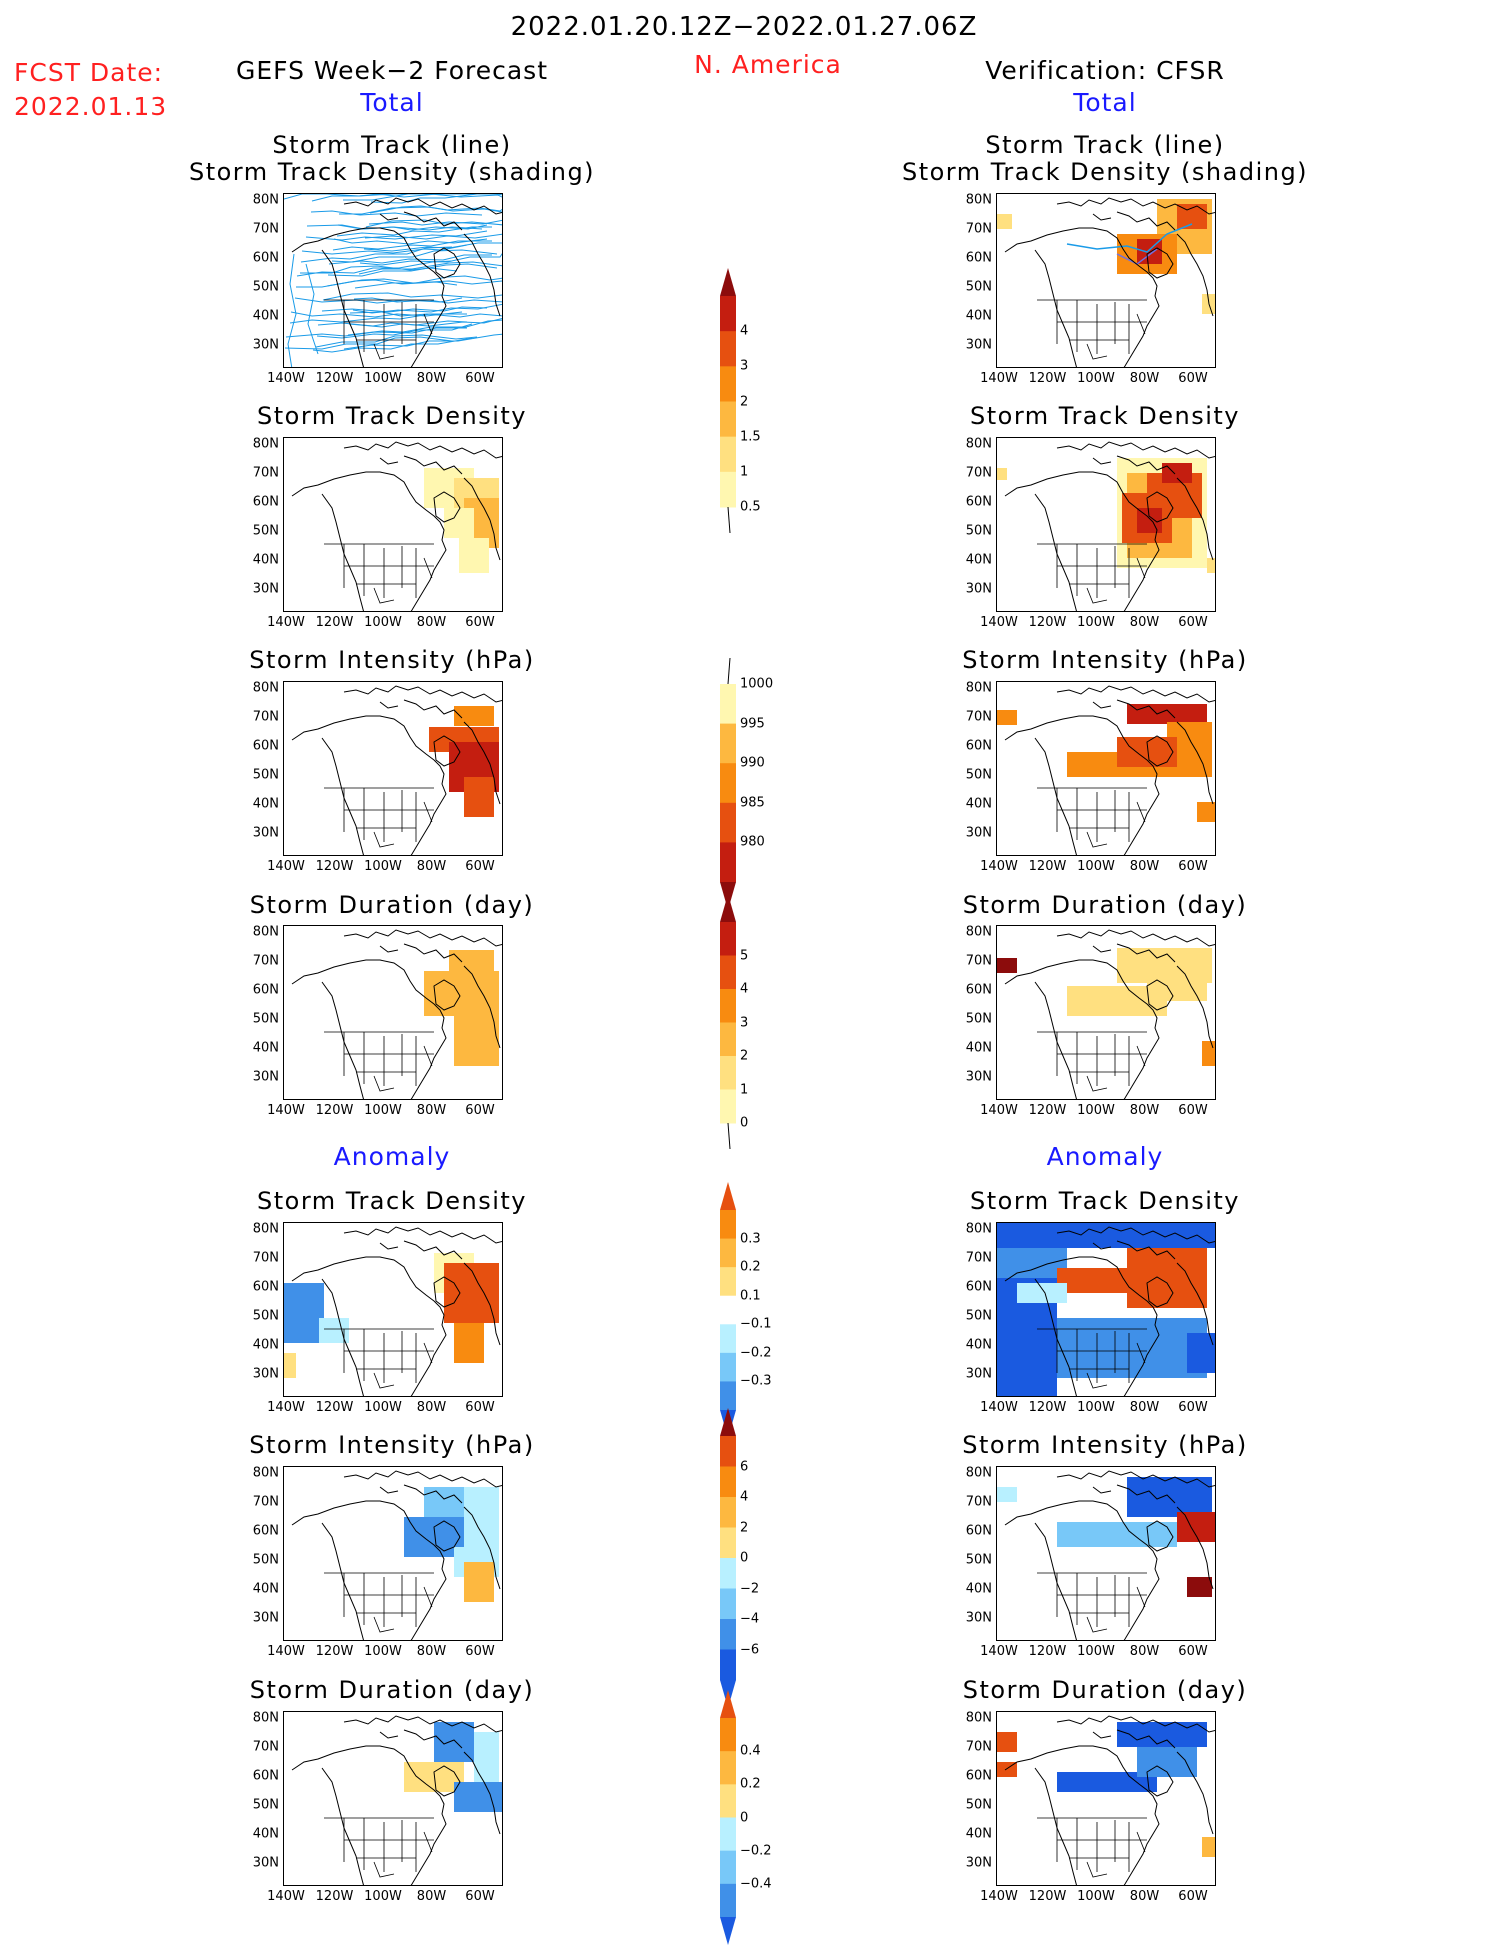 This screenshot has height=1947, width=1487. Describe the element at coordinates (728, 1310) in the screenshot. I see `colorbar-density-anomaly` at that location.